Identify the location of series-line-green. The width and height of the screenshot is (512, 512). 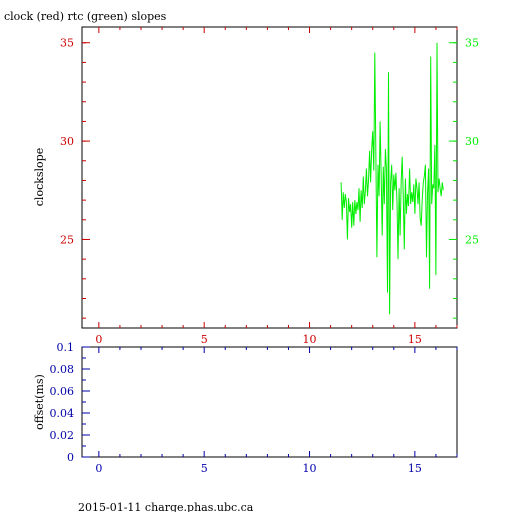
(392, 178).